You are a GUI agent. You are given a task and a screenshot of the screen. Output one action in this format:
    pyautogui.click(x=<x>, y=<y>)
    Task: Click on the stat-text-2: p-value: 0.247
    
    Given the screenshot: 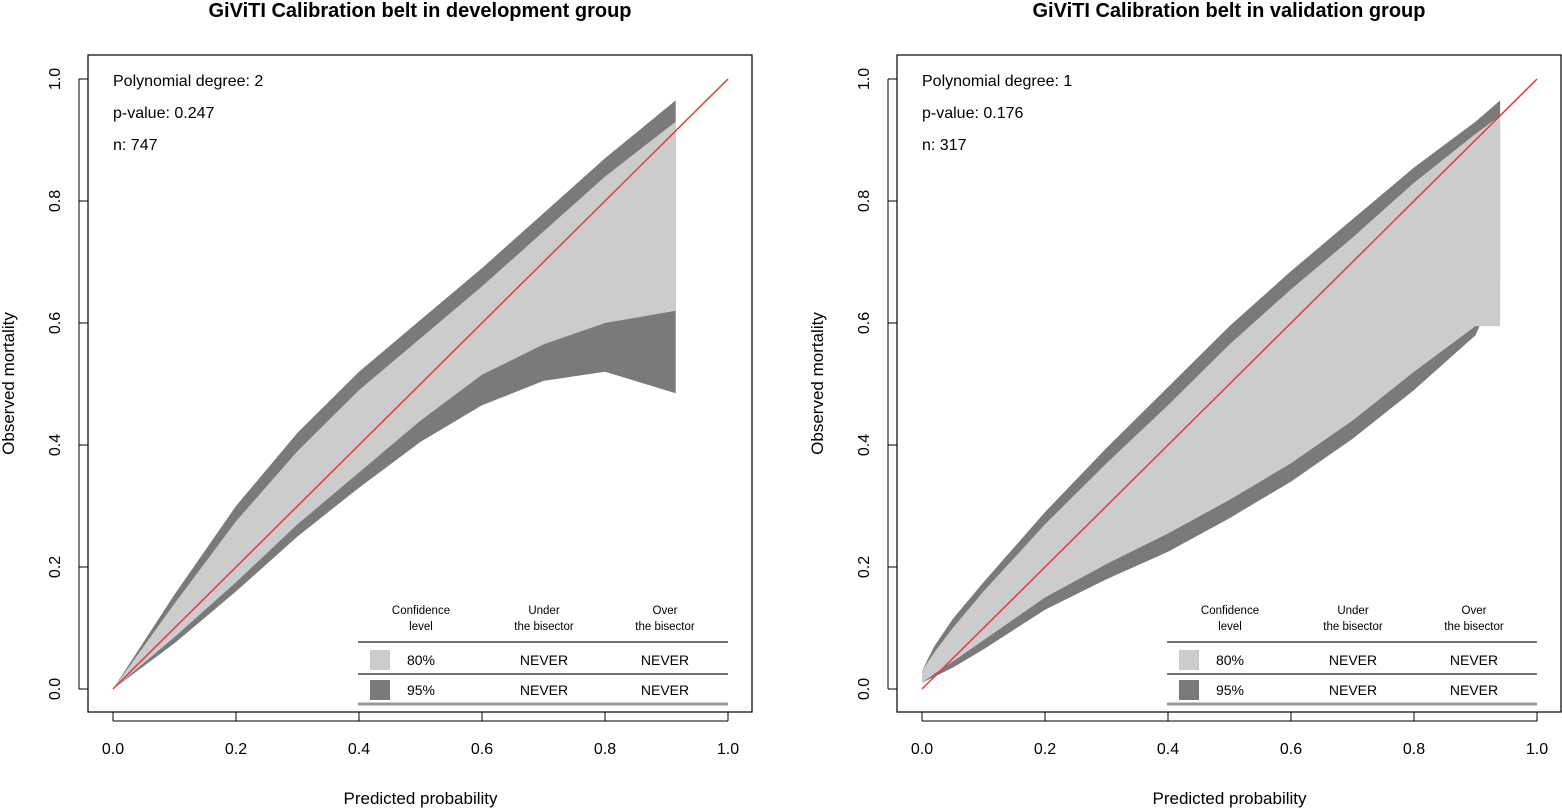 What is the action you would take?
    pyautogui.click(x=164, y=113)
    